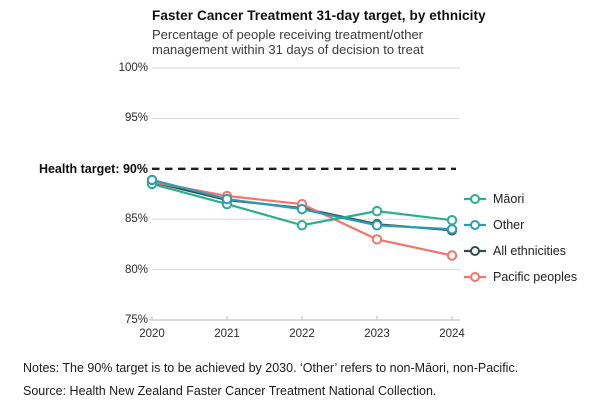 This screenshot has width=607, height=413. Describe the element at coordinates (93, 168) in the screenshot. I see `health-target-label: Health target: 90%` at that location.